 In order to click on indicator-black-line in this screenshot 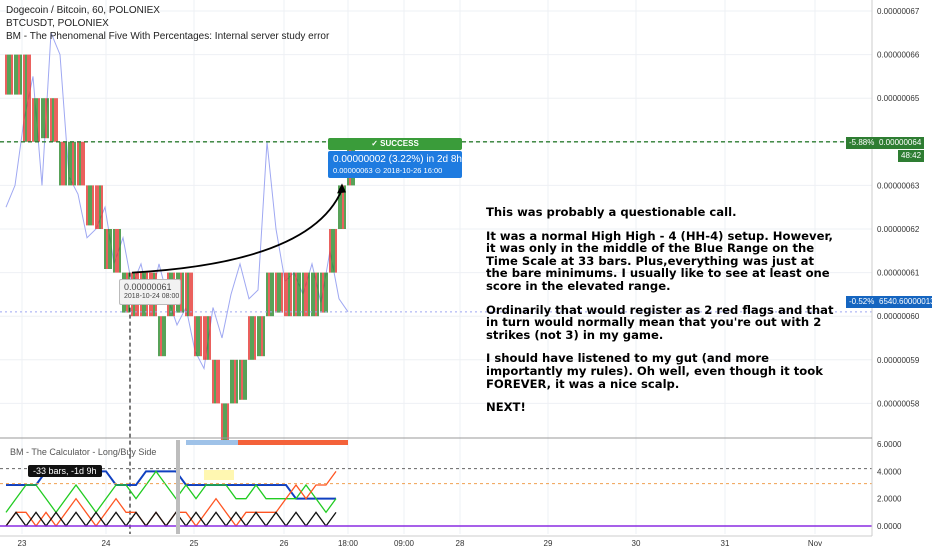, I will do `click(171, 519)`.